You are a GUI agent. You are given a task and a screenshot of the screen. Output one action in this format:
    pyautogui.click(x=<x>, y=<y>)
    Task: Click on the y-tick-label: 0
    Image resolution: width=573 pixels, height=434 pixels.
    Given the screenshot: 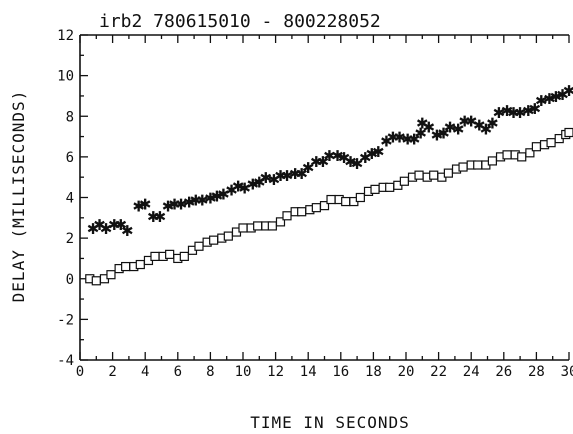 What is the action you would take?
    pyautogui.click(x=70, y=280)
    